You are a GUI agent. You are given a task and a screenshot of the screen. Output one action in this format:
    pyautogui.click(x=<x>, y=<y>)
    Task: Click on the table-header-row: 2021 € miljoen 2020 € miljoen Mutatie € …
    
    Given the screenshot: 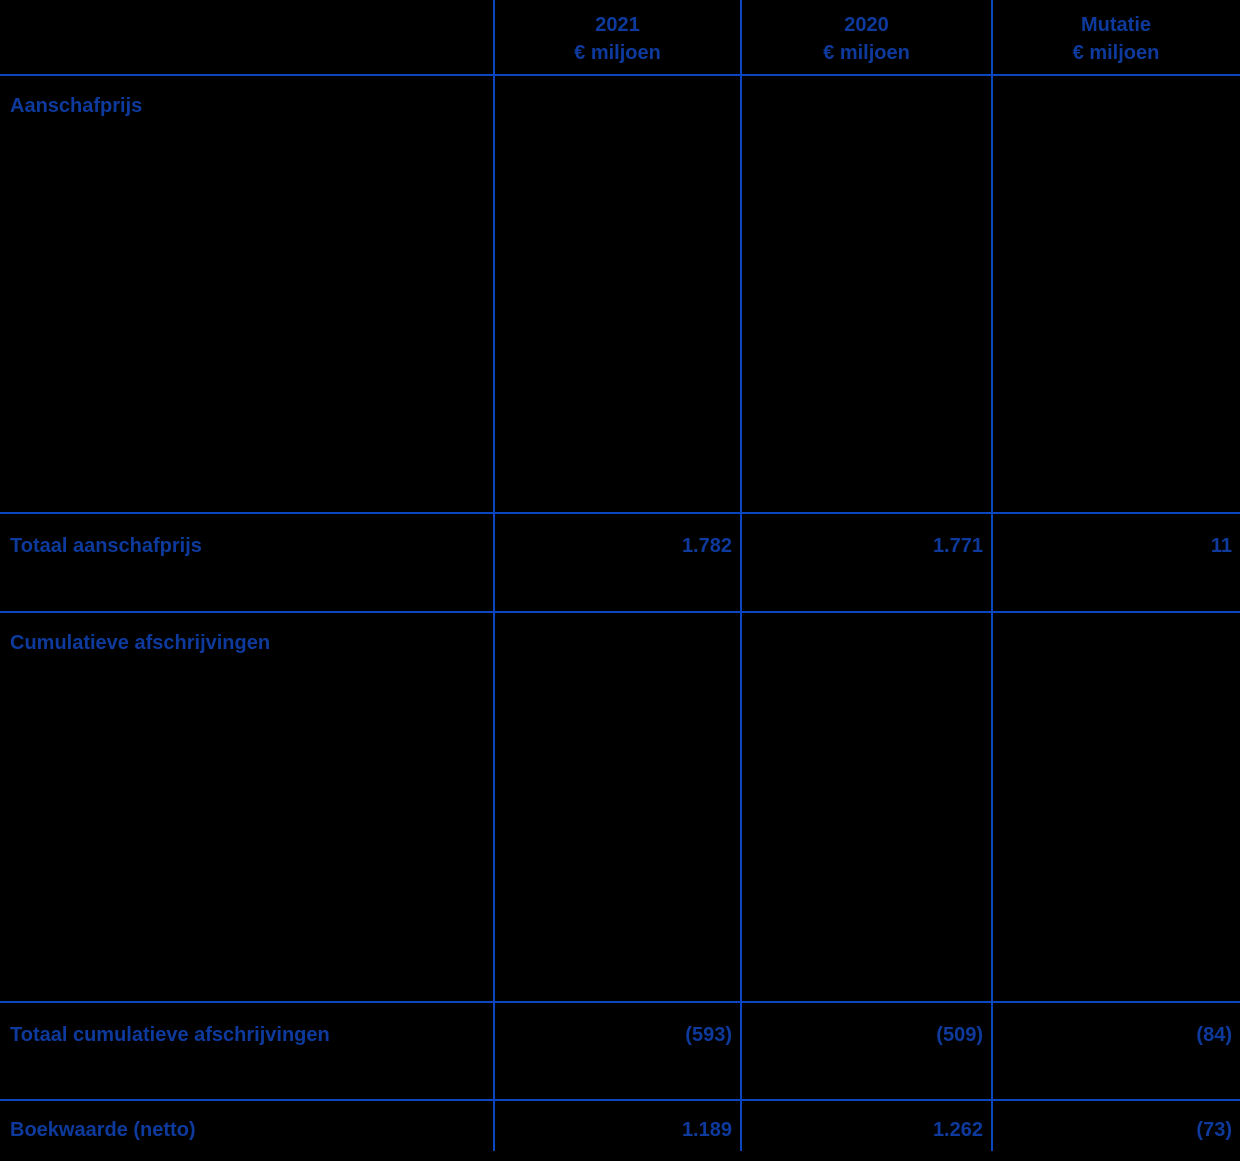 What is the action you would take?
    pyautogui.click(x=620, y=38)
    